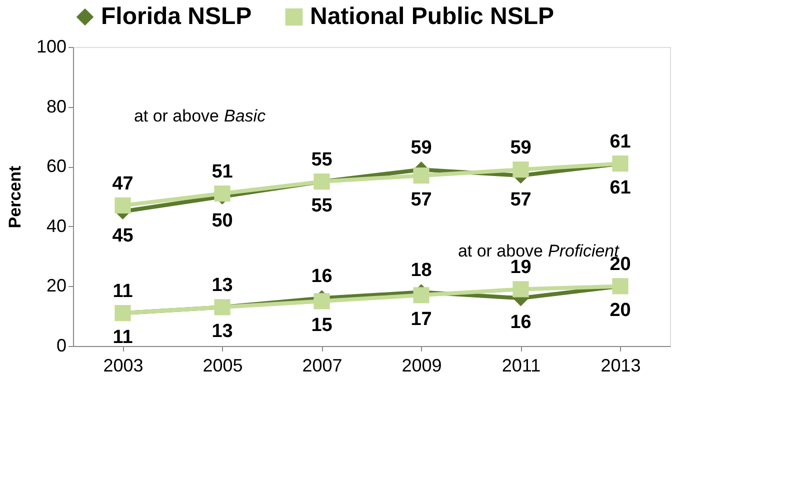  I want to click on x-tick-label: 2009, so click(422, 366).